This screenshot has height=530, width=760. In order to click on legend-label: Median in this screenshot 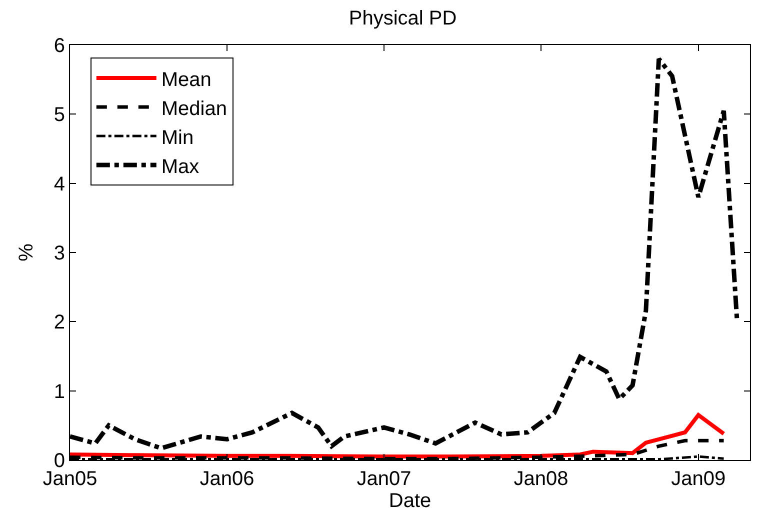, I will do `click(194, 109)`.